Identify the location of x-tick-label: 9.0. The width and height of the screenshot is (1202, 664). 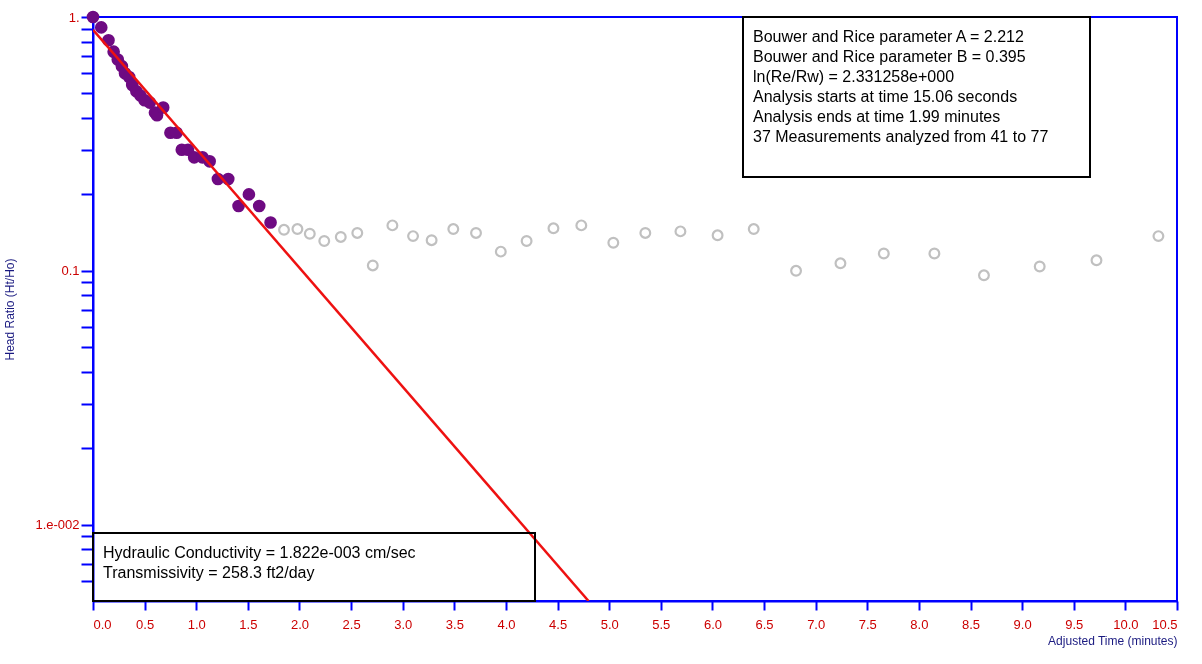
(1022, 624).